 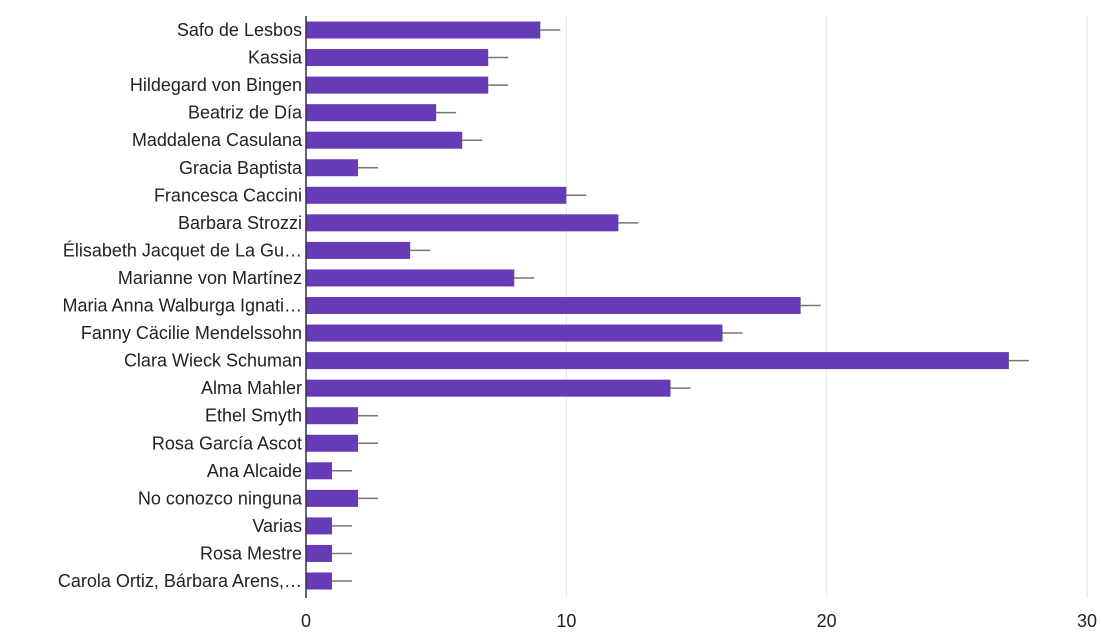 What do you see at coordinates (827, 621) in the screenshot?
I see `x-tick-label: 20` at bounding box center [827, 621].